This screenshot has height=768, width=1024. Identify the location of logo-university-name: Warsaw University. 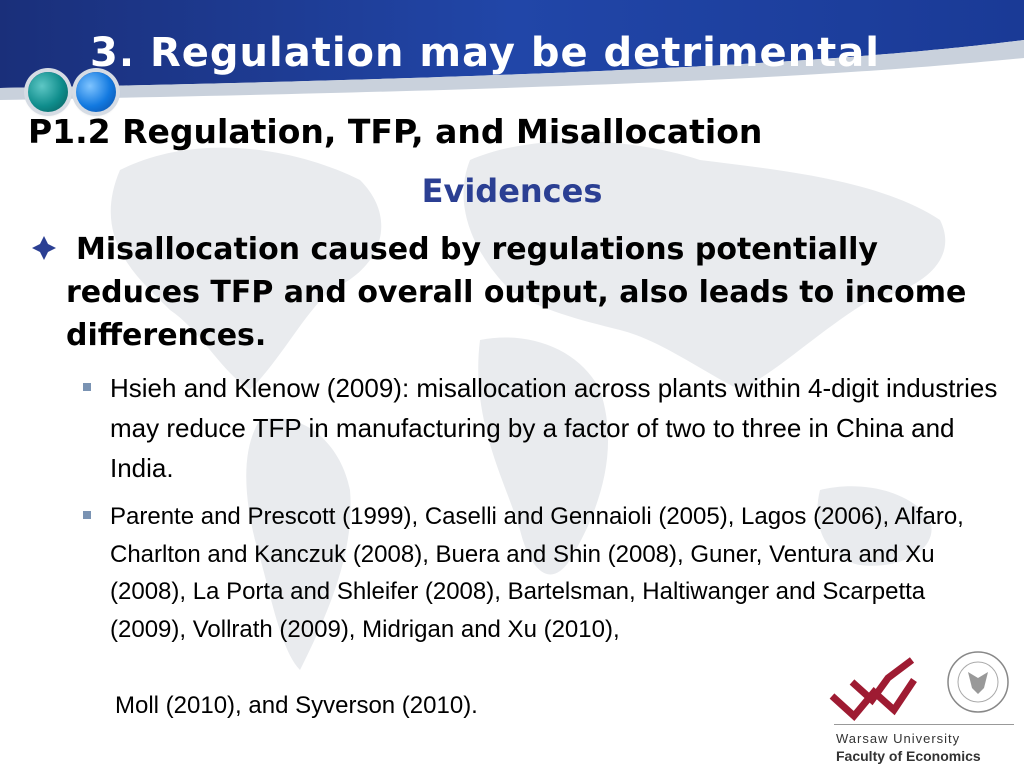
(898, 738).